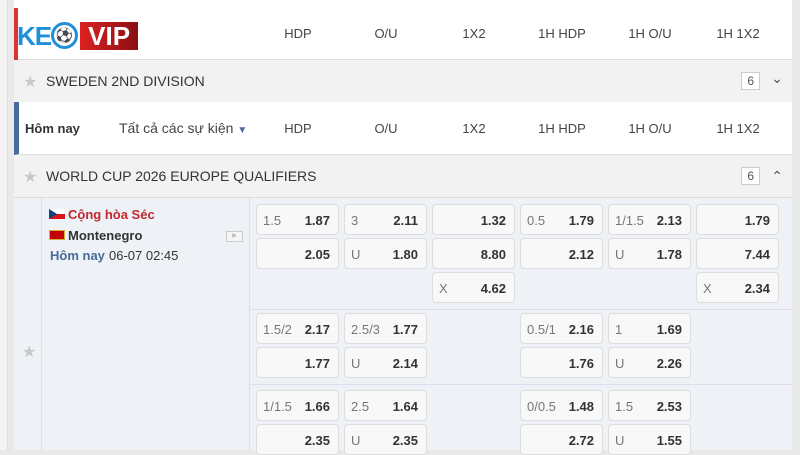 Image resolution: width=800 pixels, height=455 pixels. I want to click on all-events-dropdown: Tất cả các sự kiện ▼, so click(183, 128).